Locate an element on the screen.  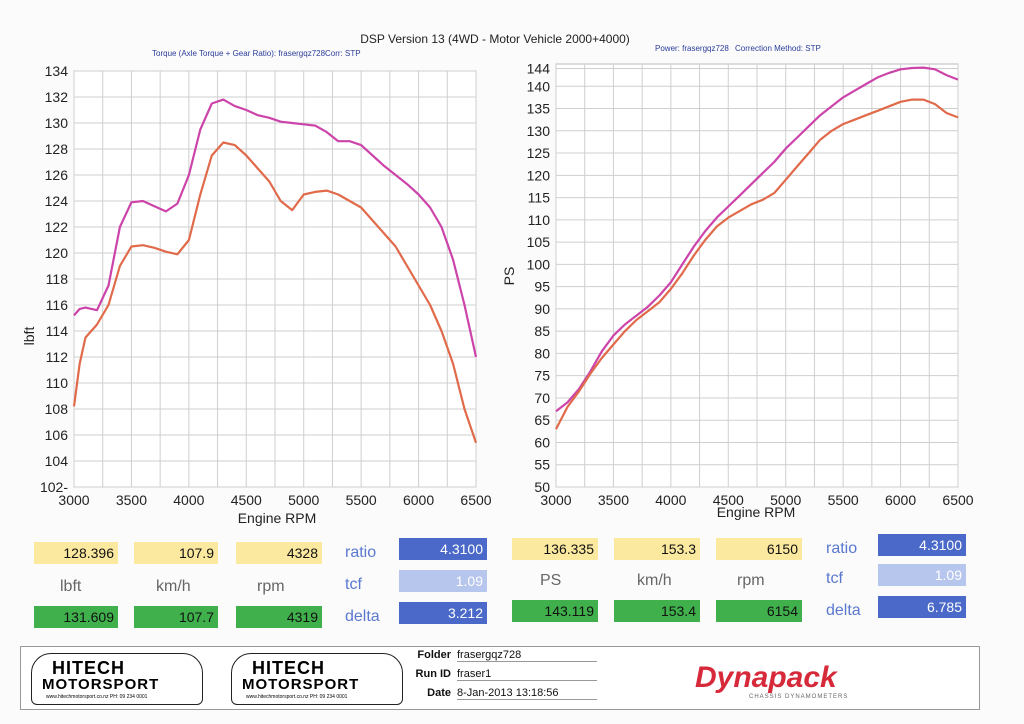
power-max-value: 143.119 is located at coordinates (555, 611).